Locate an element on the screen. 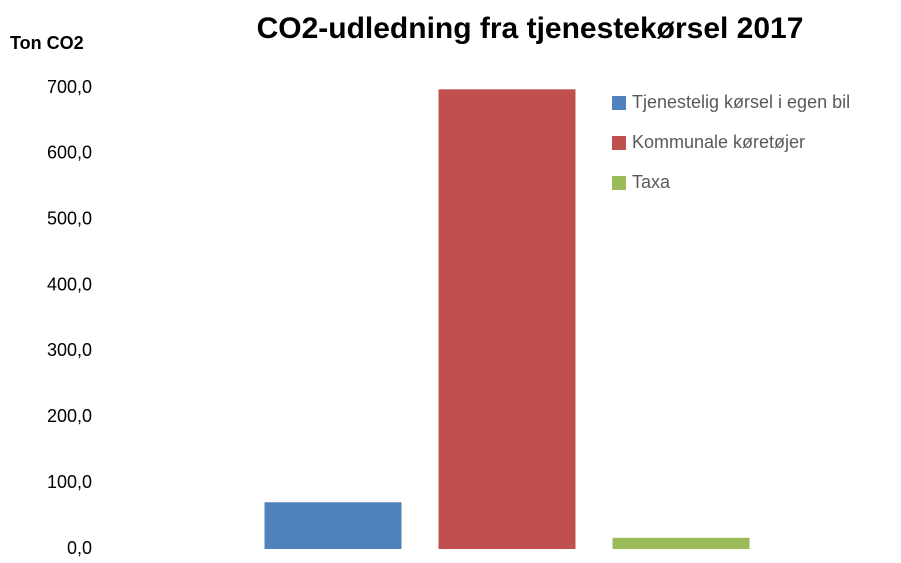 Image resolution: width=901 pixels, height=563 pixels. y-tick-label: 400,0 is located at coordinates (69, 284).